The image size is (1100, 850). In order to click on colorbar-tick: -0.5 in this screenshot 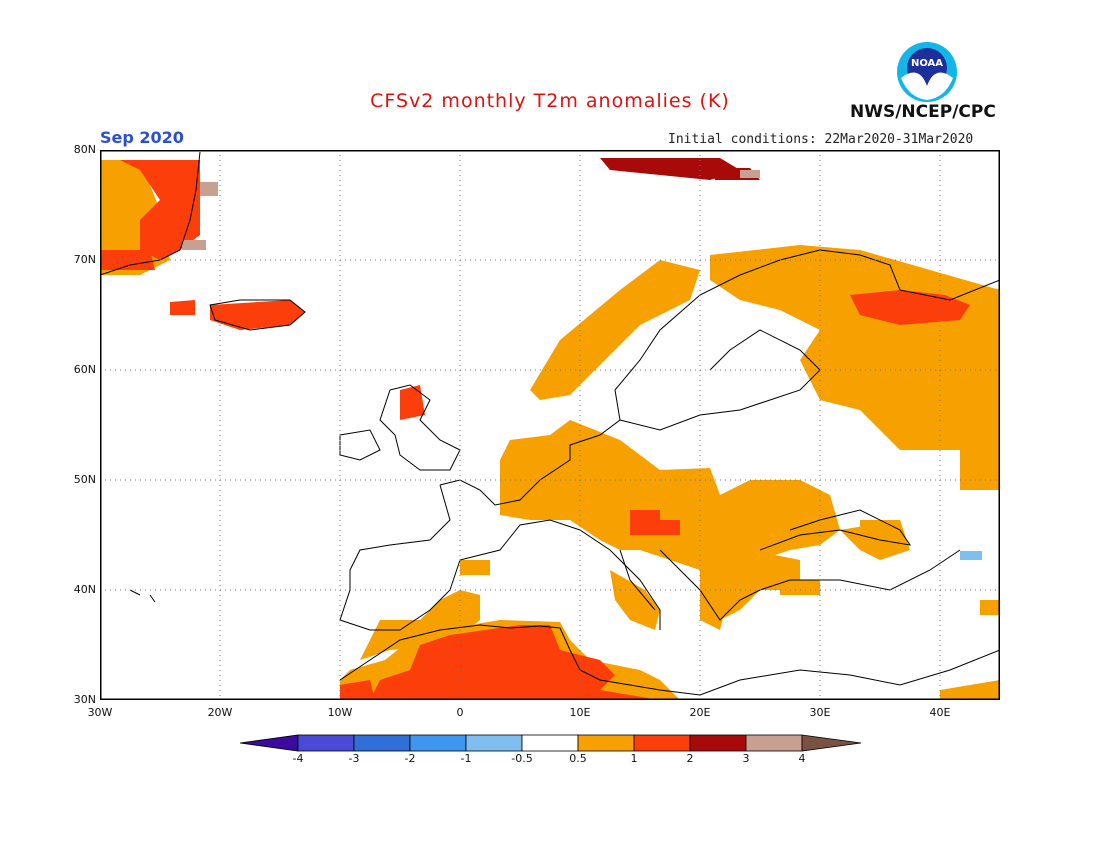, I will do `click(522, 758)`.